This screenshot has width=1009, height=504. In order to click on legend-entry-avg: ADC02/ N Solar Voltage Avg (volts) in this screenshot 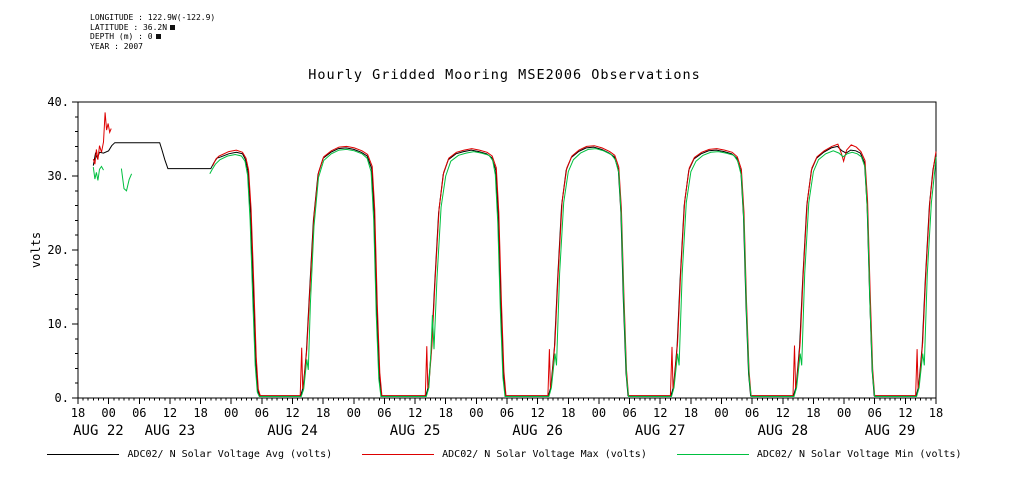, I will do `click(189, 454)`.